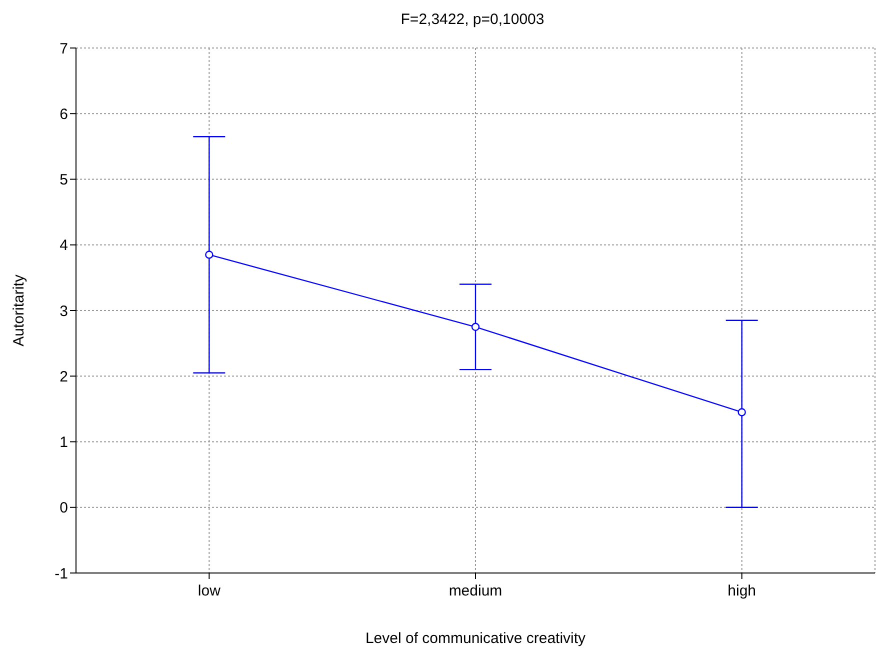  Describe the element at coordinates (64, 443) in the screenshot. I see `y-tick-label: 1` at that location.